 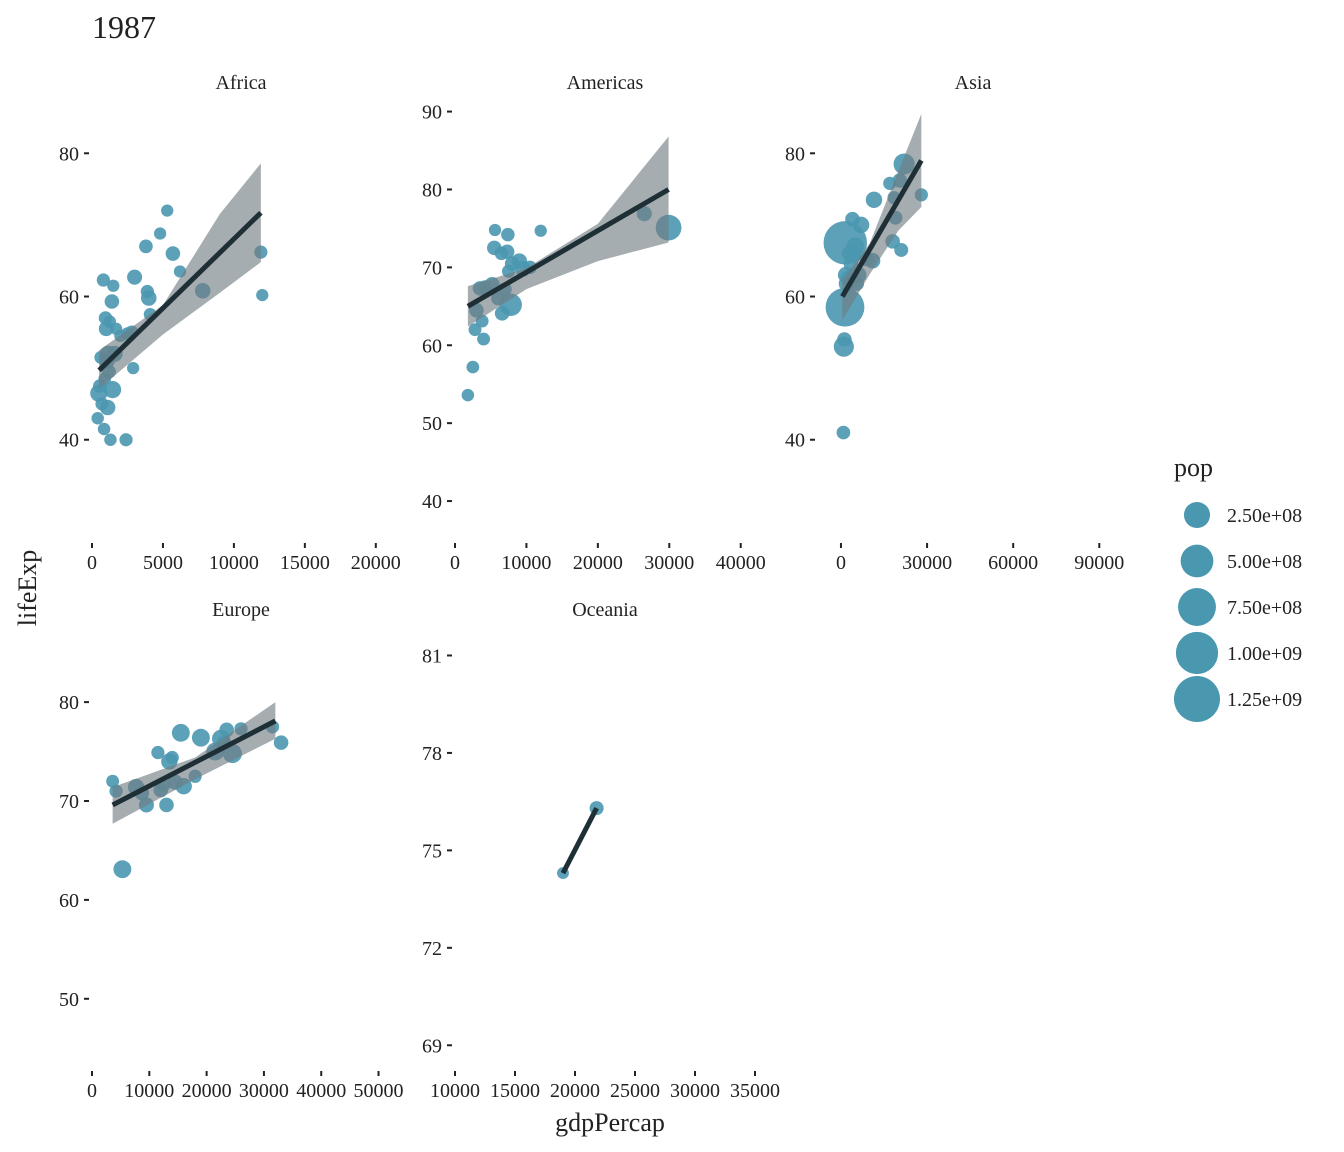 I want to click on y-tick-label: 81, so click(x=432, y=656).